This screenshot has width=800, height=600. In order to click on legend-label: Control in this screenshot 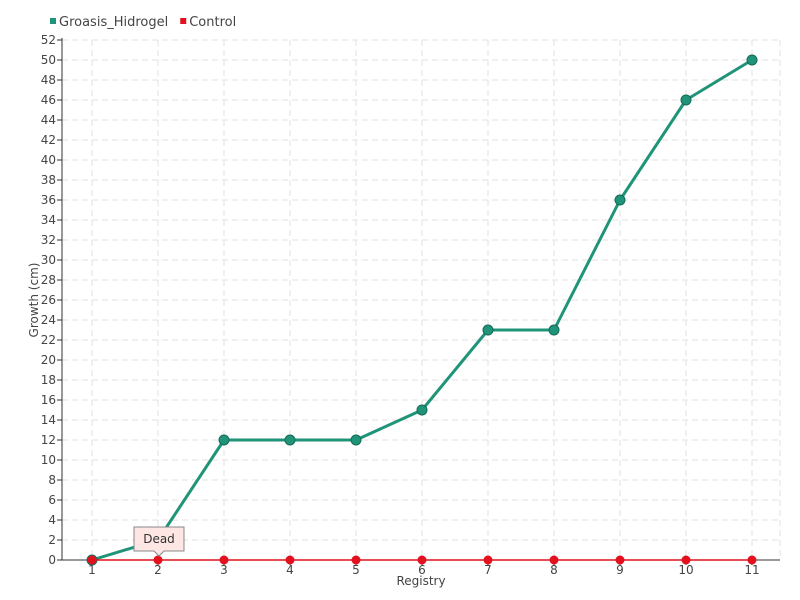, I will do `click(212, 22)`.